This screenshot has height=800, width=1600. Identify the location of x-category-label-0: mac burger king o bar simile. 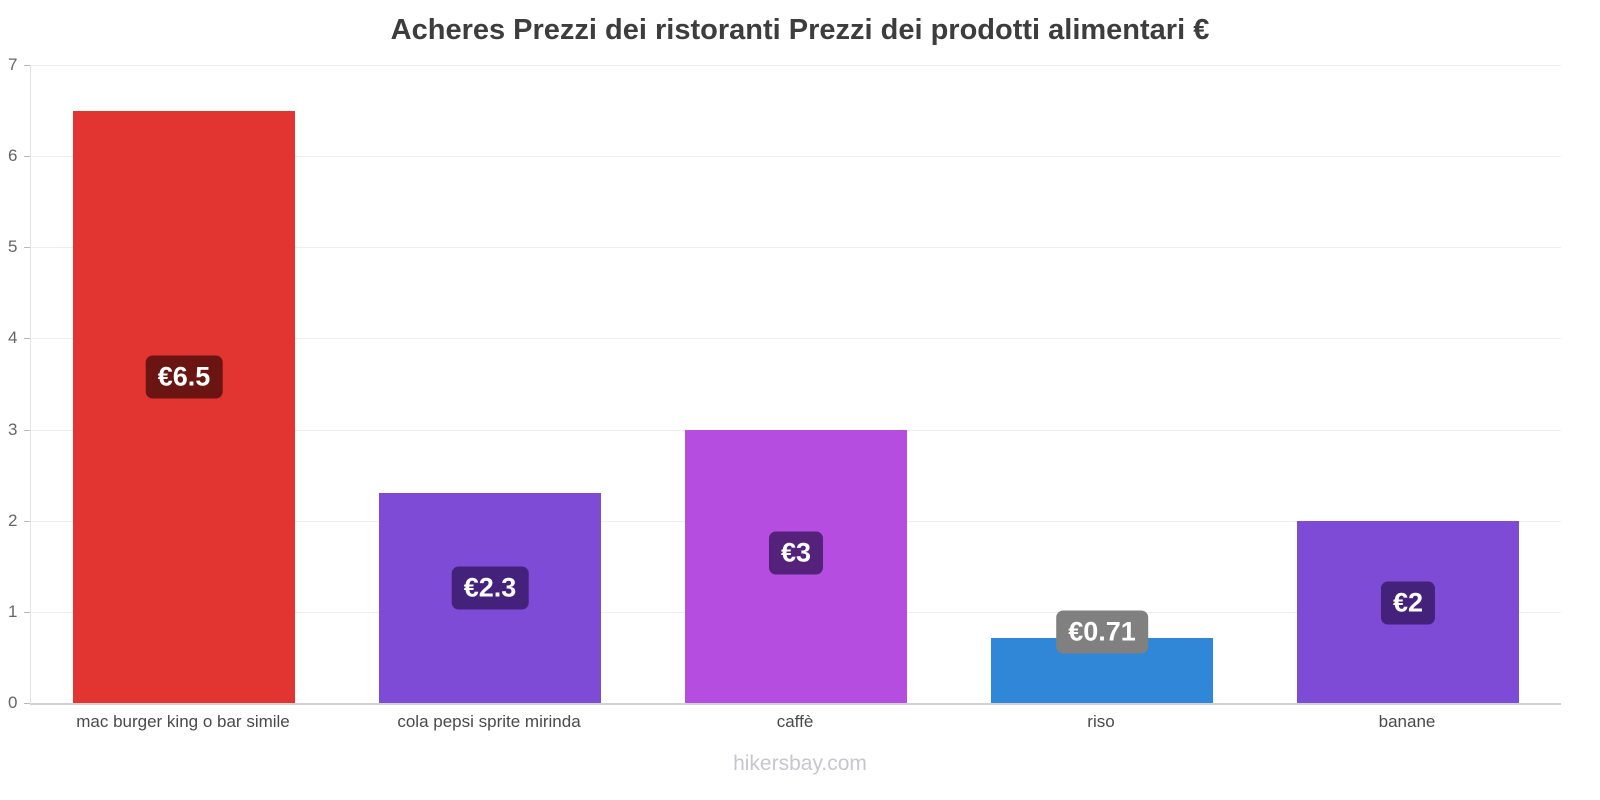
(183, 721).